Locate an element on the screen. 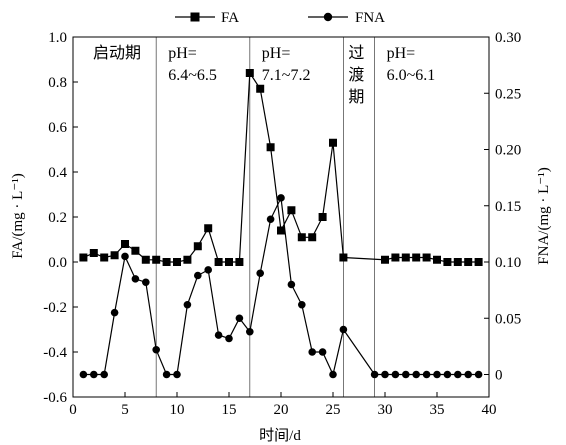  y-left-tick-label: 0.2 is located at coordinates (57, 218).